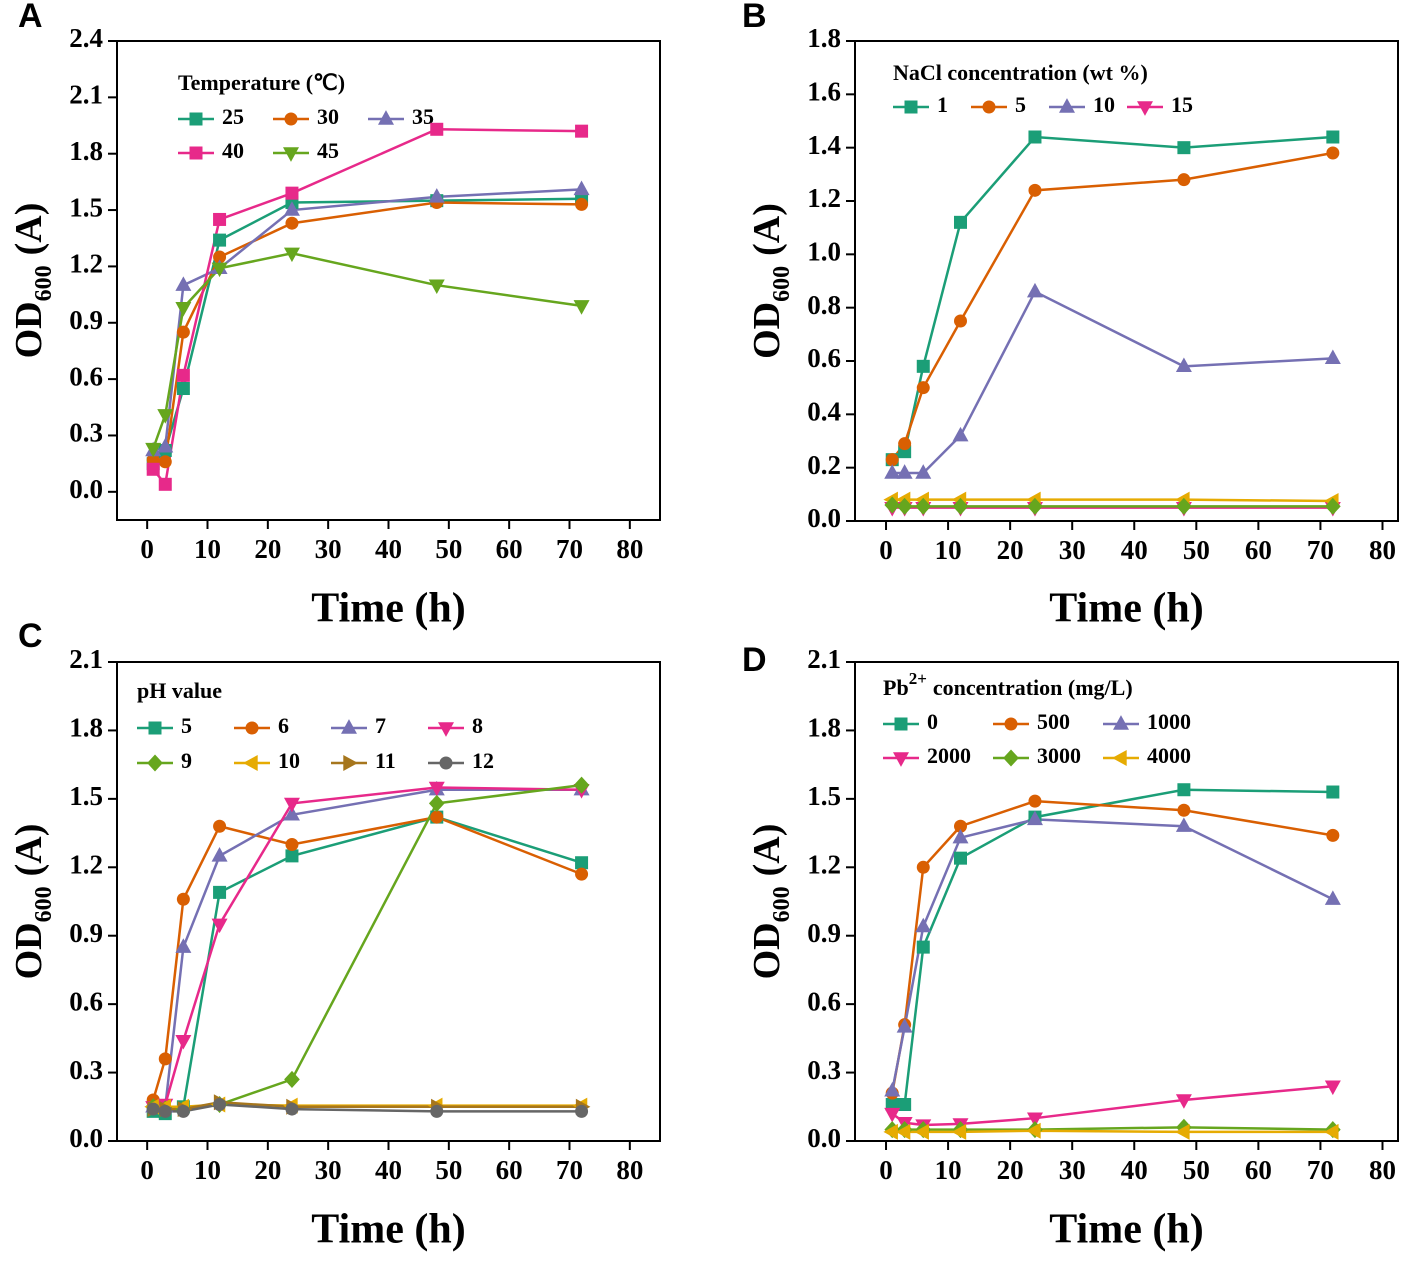  I want to click on legend-label: 1, so click(942, 104).